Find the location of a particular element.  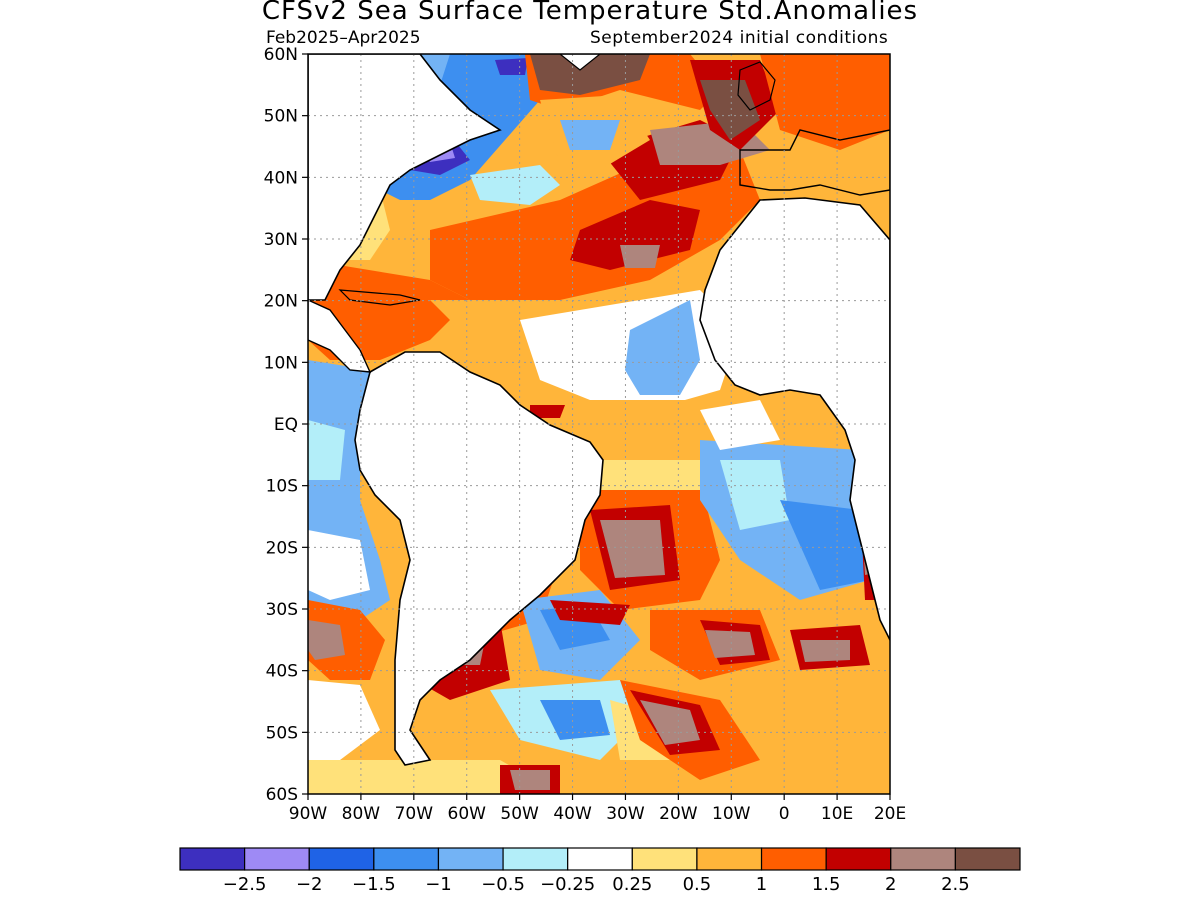

lon-label: 20W is located at coordinates (678, 814).